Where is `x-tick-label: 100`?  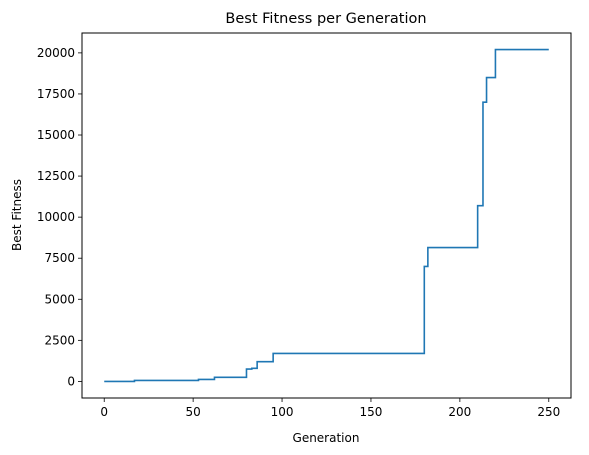 x-tick-label: 100 is located at coordinates (282, 412).